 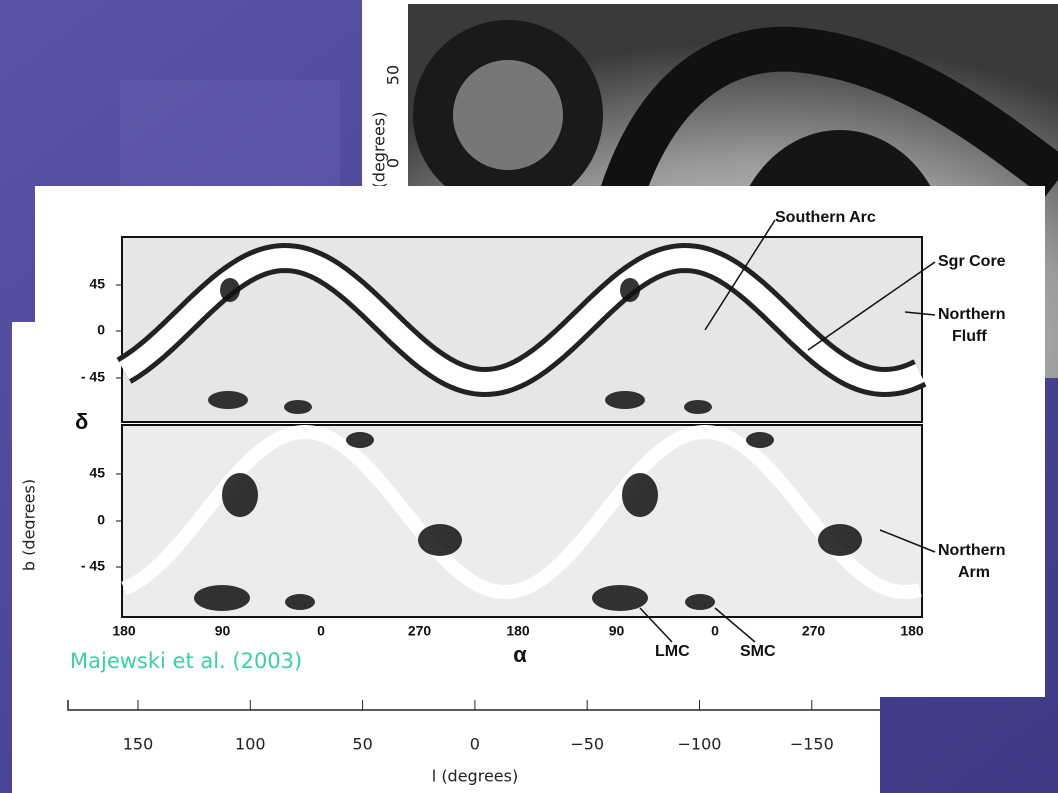 I want to click on y-axis-label: (degrees), so click(x=379, y=150).